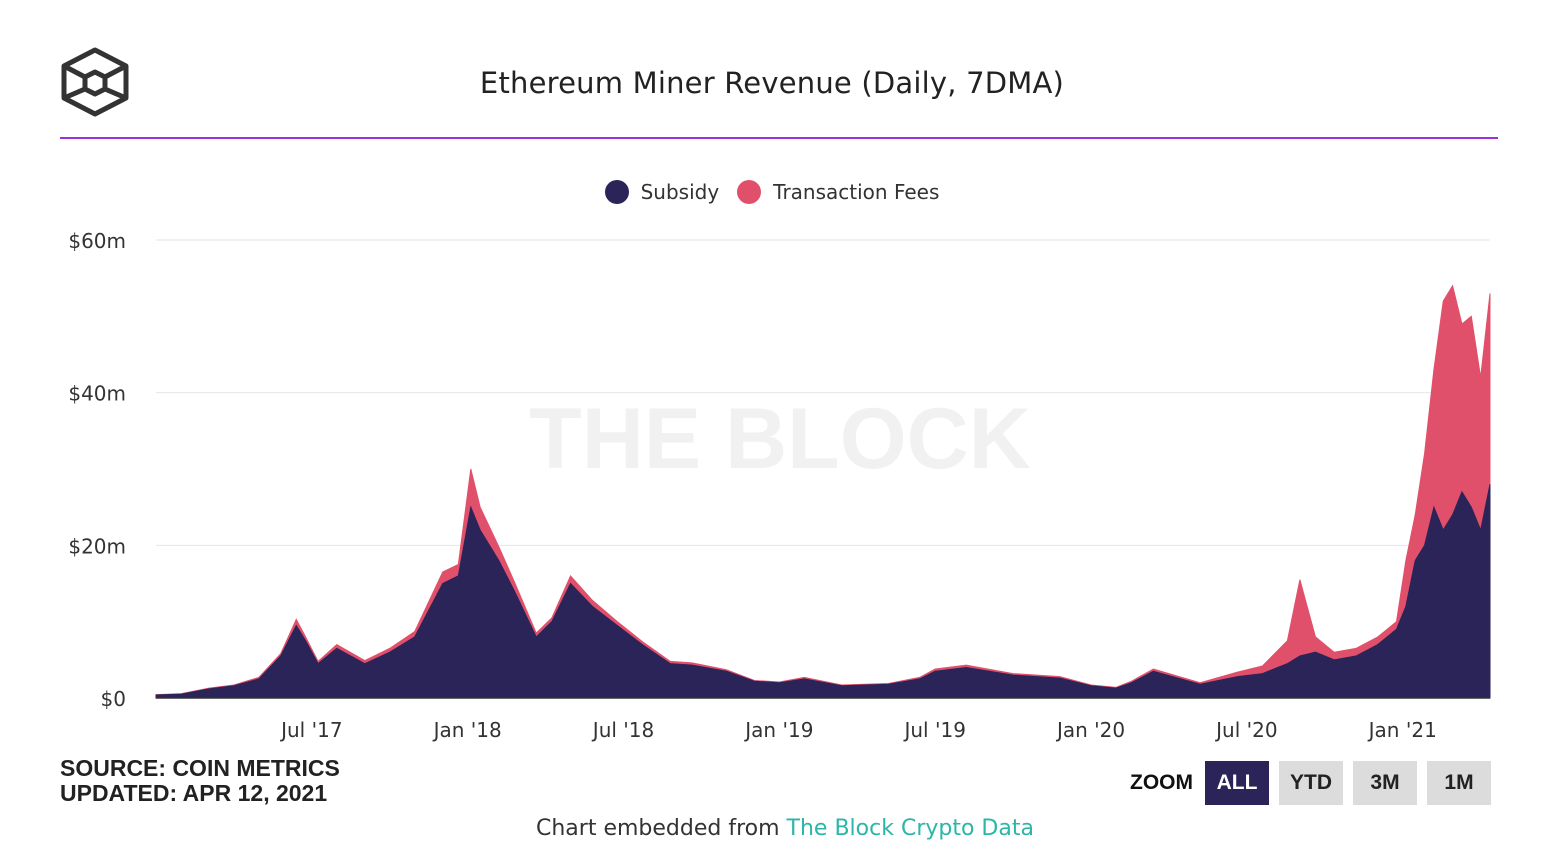 This screenshot has height=841, width=1544. I want to click on y-tick-label: $20m, so click(97, 546).